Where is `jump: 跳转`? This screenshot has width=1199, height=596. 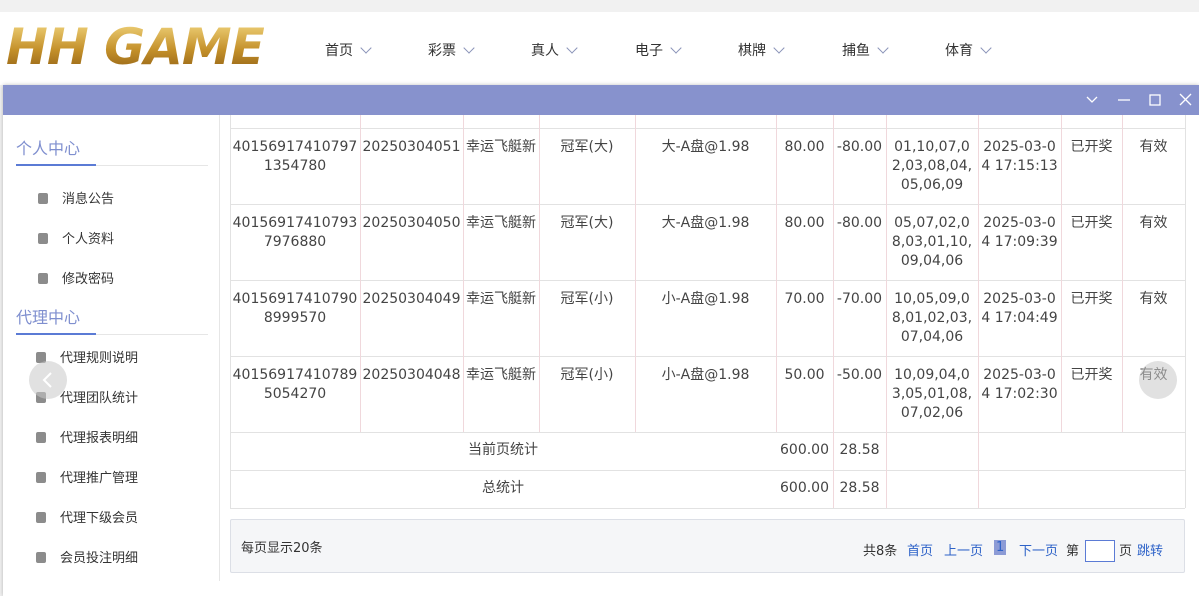 jump: 跳转 is located at coordinates (1150, 551).